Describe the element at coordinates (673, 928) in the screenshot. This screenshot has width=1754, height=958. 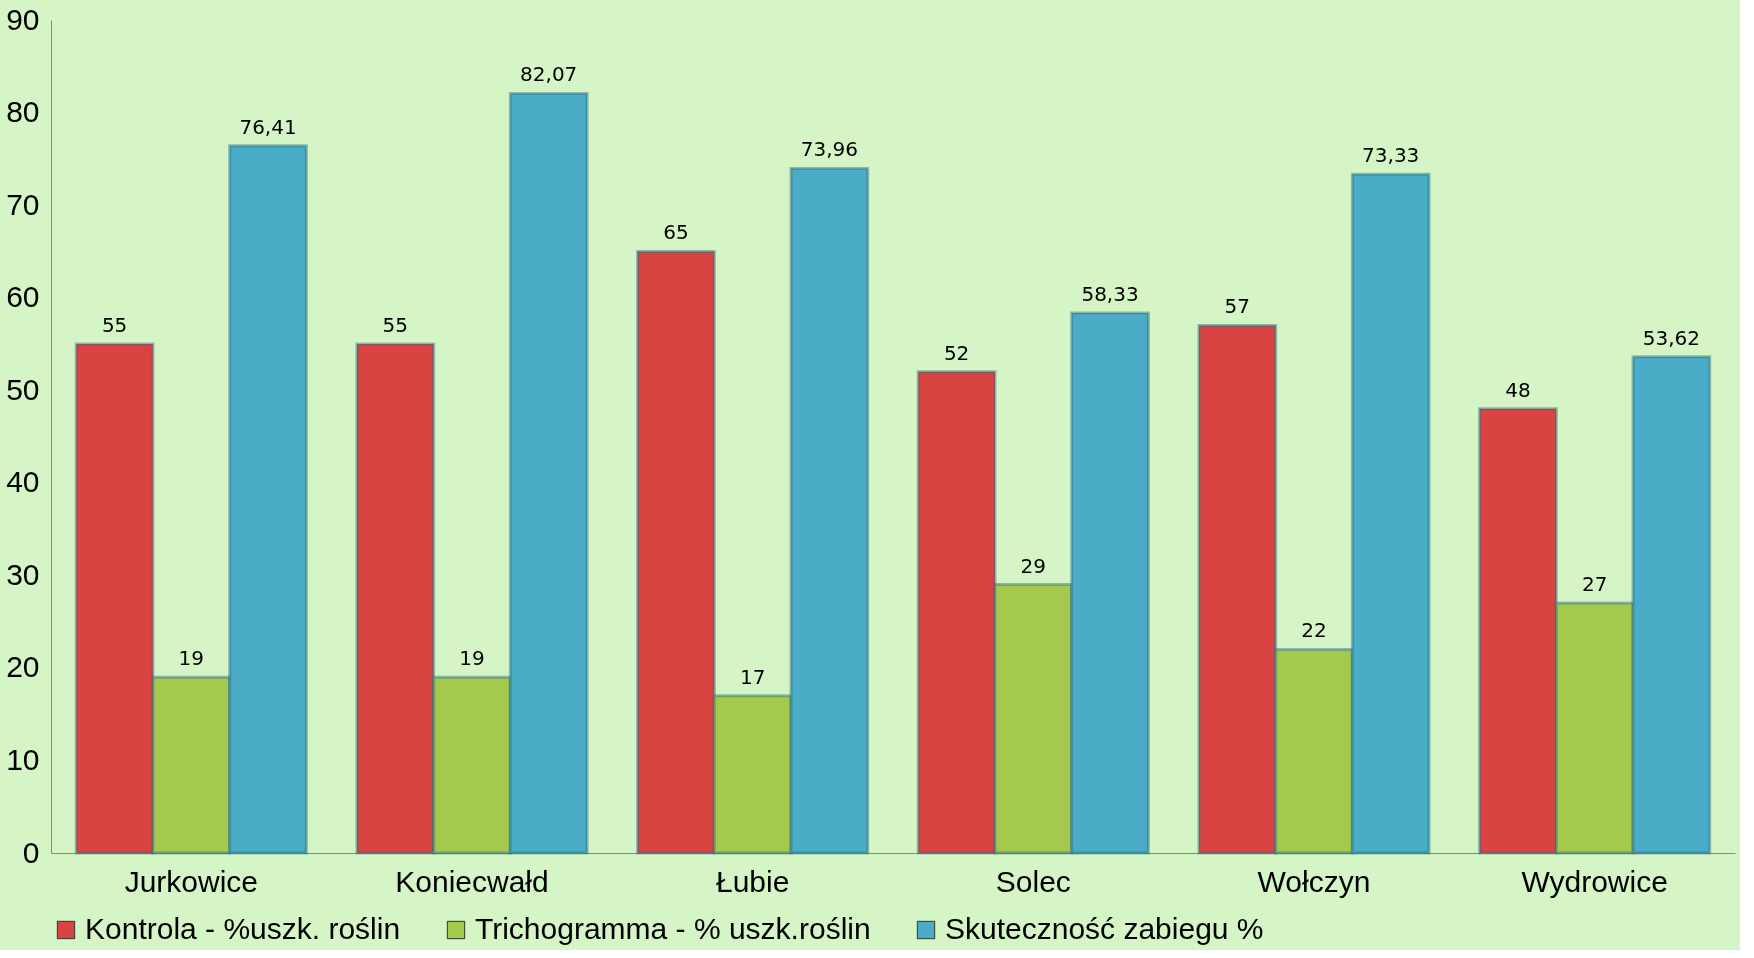
I see `legend-label: Trichogramma - % uszk.roślin` at that location.